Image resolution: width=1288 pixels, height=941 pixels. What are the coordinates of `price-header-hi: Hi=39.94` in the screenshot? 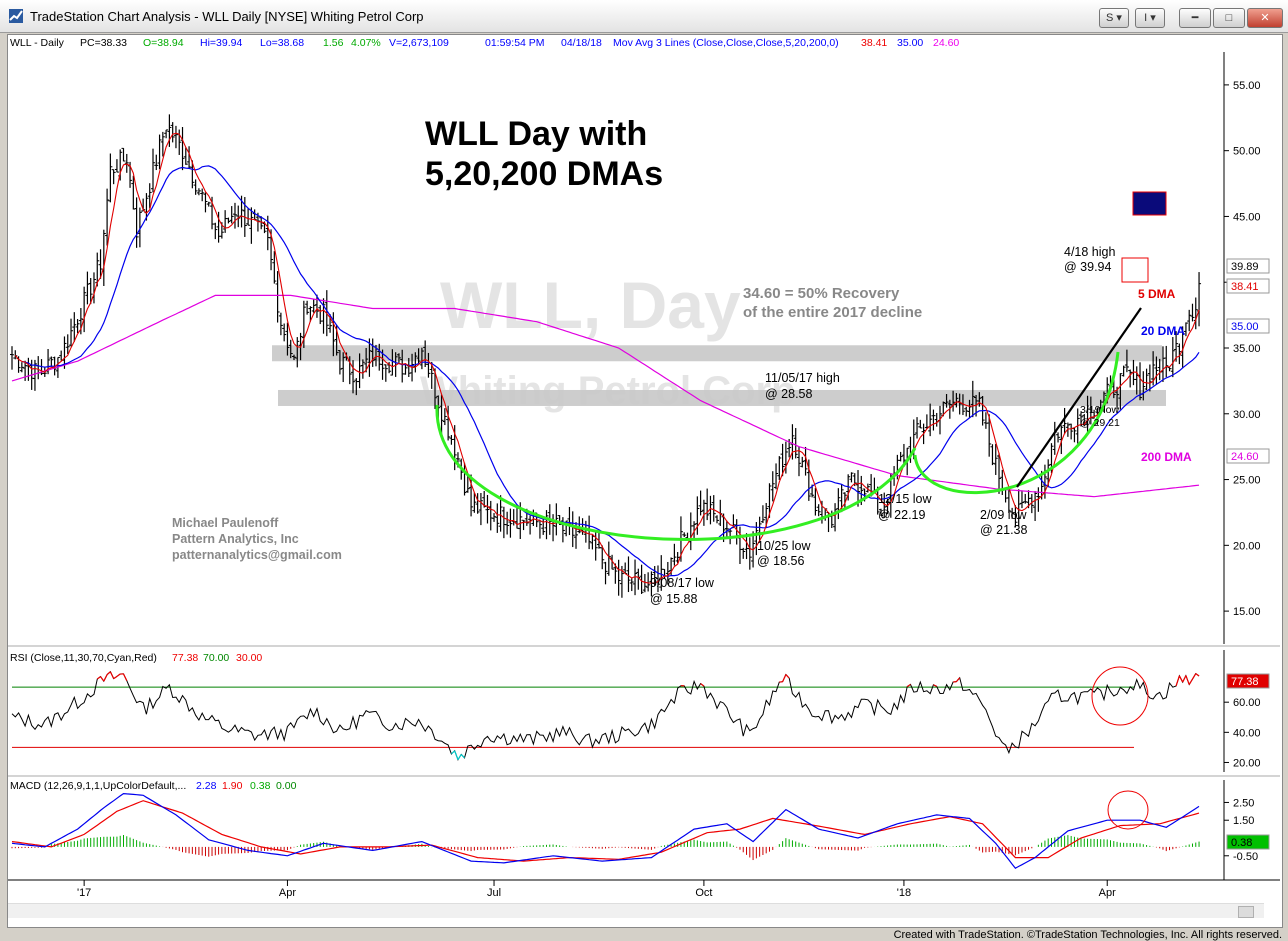 It's located at (221, 43).